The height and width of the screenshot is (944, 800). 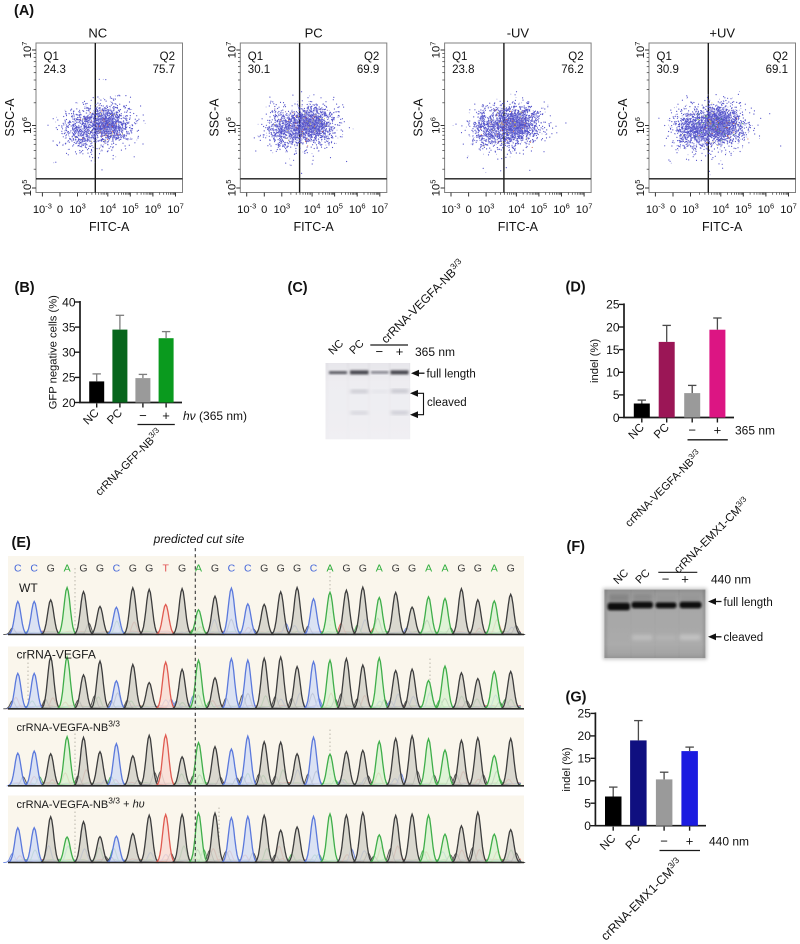 I want to click on svg-text: 69.9, so click(x=368, y=70).